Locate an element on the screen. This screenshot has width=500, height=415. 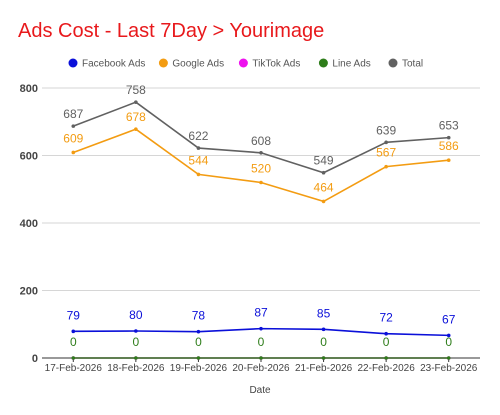
data-label-google-ads: 520 is located at coordinates (261, 169).